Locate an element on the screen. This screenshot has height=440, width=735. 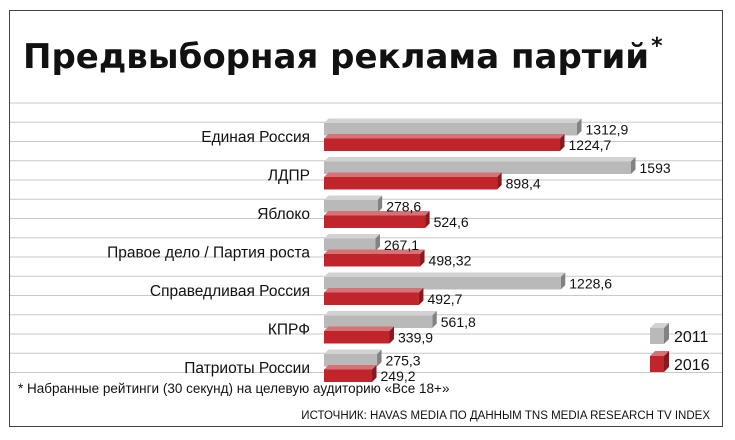
category-label: Правое дело / Партия роста is located at coordinates (208, 253).